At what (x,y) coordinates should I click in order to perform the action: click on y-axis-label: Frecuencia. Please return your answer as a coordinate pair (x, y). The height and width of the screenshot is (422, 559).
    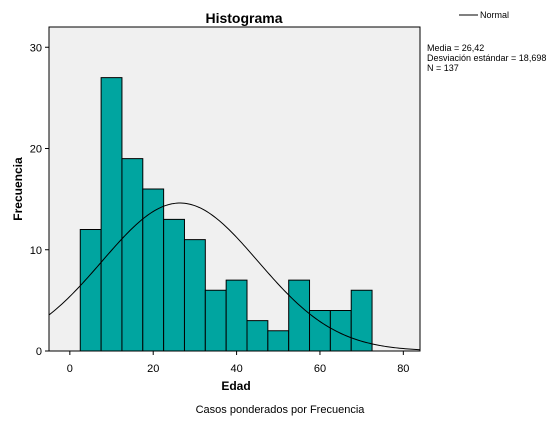
    Looking at the image, I should click on (18, 189).